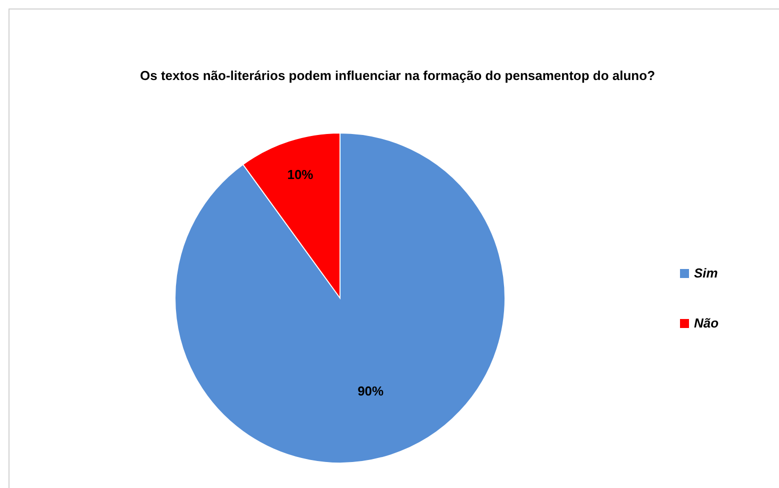 The width and height of the screenshot is (779, 488). What do you see at coordinates (371, 391) in the screenshot?
I see `data-label: 90%` at bounding box center [371, 391].